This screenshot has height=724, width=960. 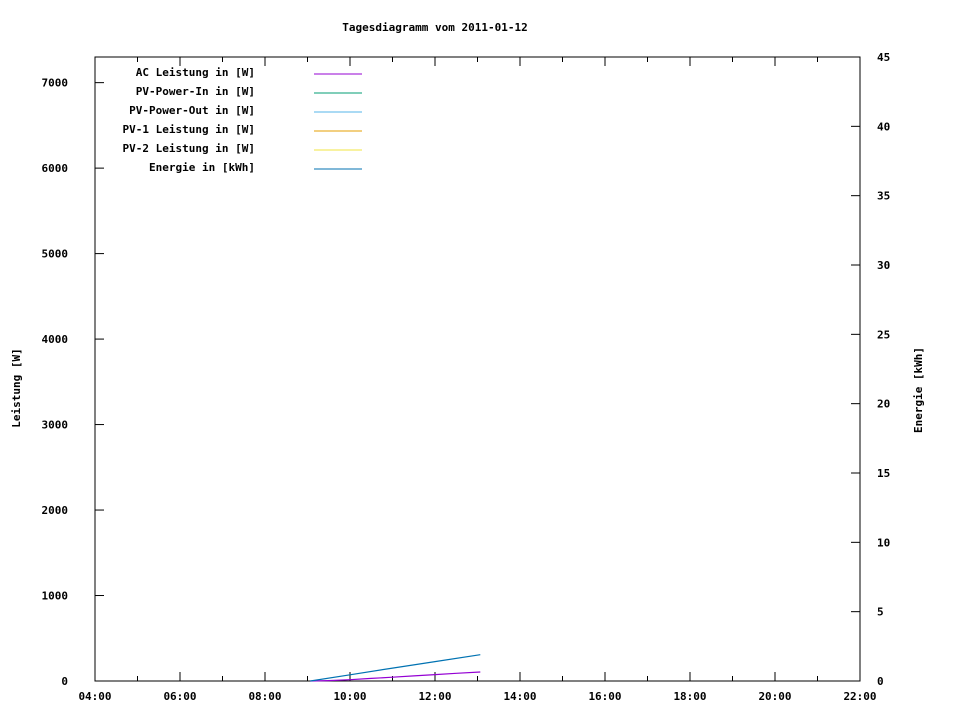 What do you see at coordinates (883, 404) in the screenshot?
I see `y2-tick-label: 20` at bounding box center [883, 404].